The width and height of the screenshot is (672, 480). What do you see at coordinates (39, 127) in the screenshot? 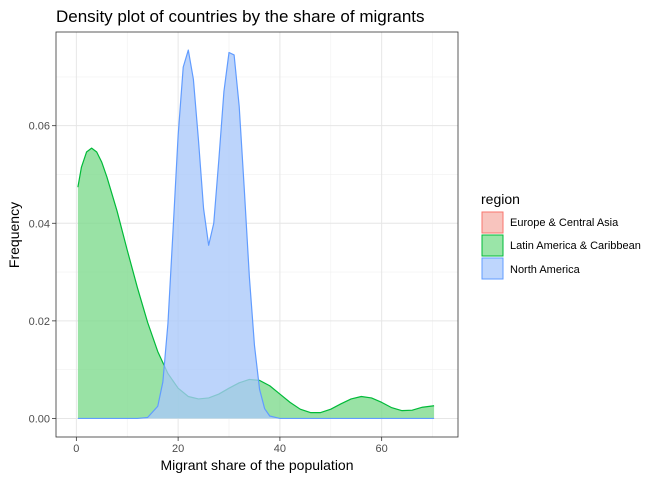
I see `y-tick-label: 0.06` at bounding box center [39, 127].